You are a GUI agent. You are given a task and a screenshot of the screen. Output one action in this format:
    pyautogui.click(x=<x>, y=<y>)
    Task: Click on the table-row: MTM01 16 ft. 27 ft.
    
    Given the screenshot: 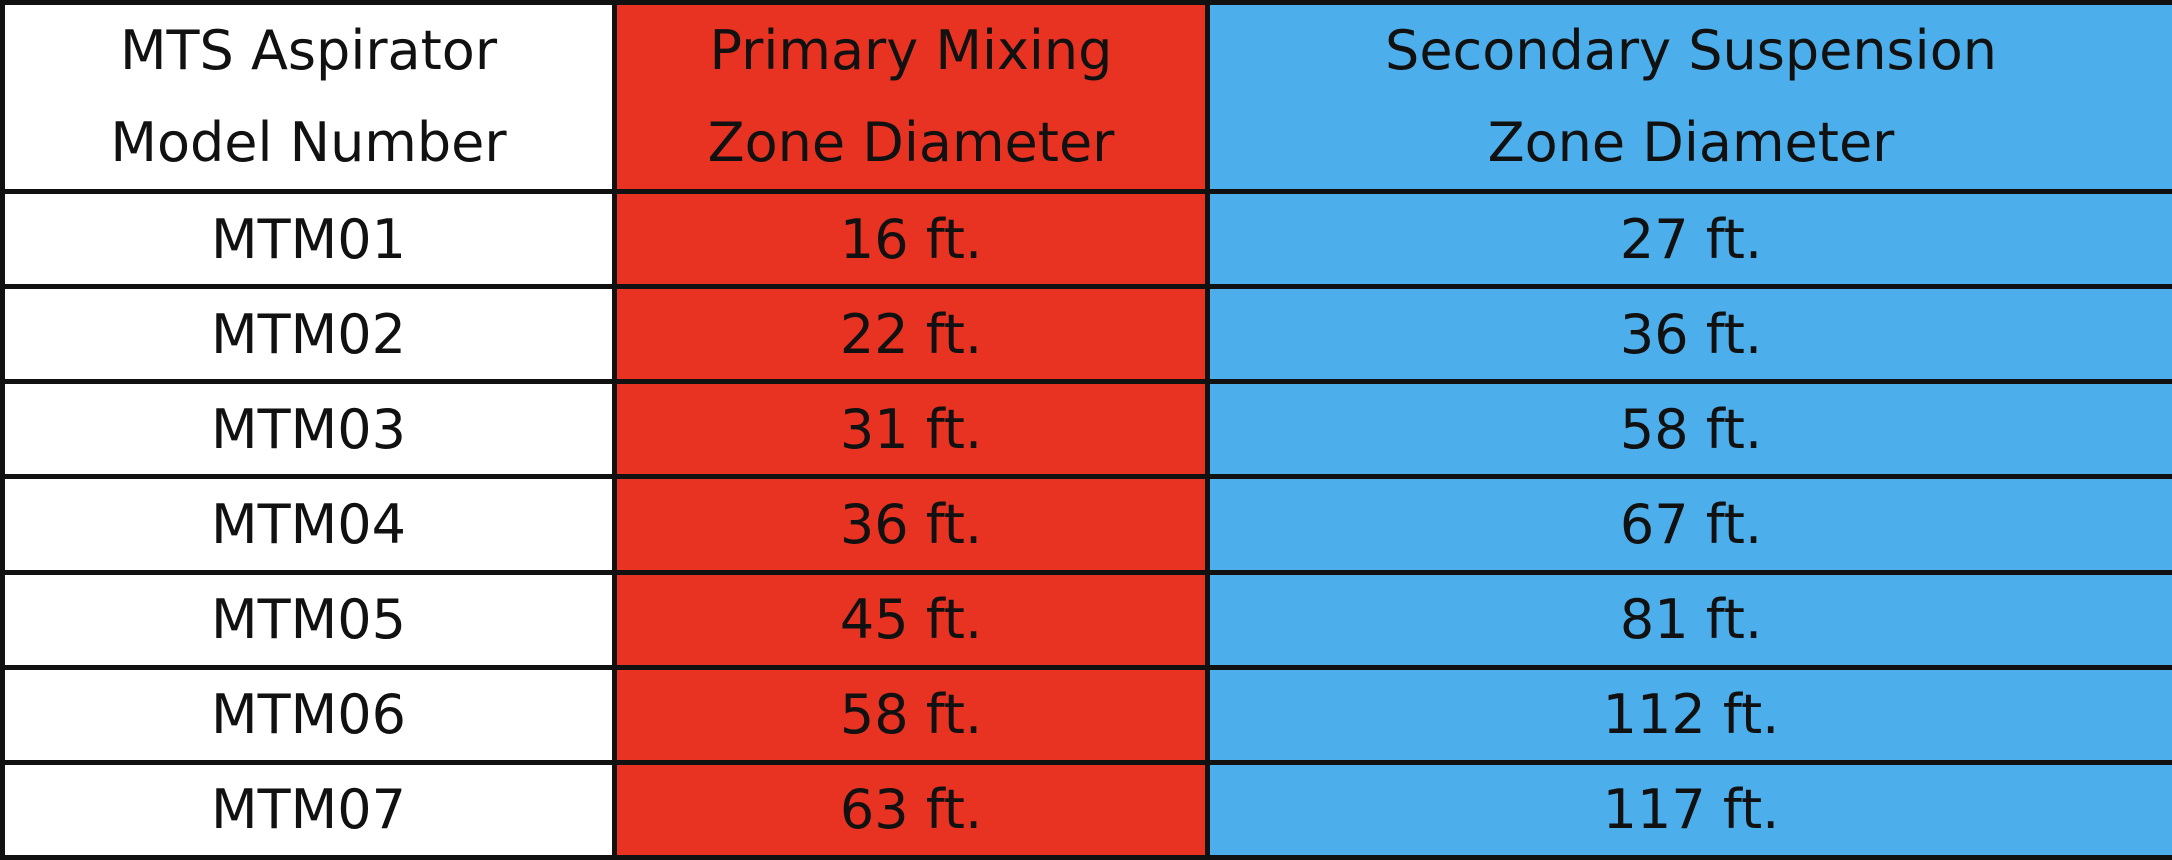 What is the action you would take?
    pyautogui.click(x=1086, y=239)
    